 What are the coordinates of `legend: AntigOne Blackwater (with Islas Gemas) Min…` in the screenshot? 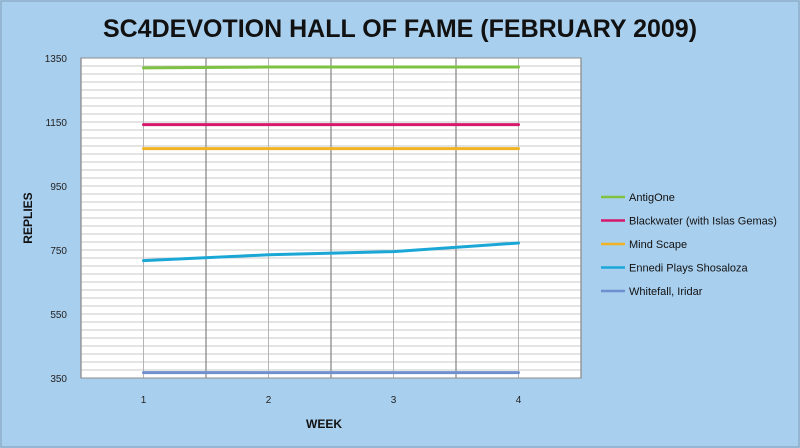 It's located at (689, 245).